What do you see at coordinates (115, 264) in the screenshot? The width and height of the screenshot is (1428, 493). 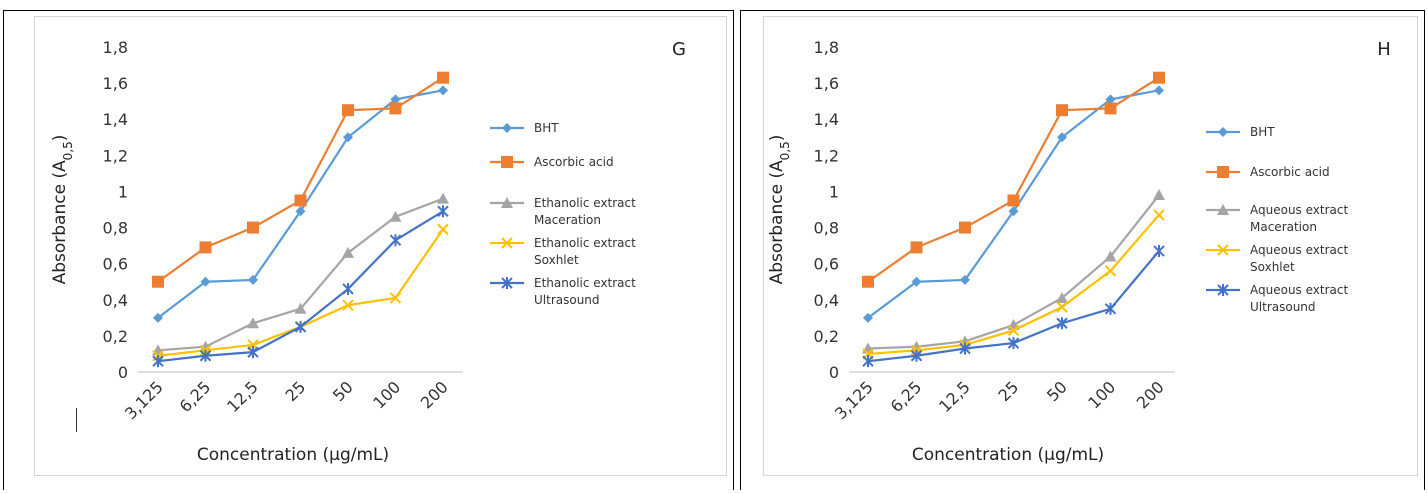 I see `chart-g-y-tick-label: 0,6` at bounding box center [115, 264].